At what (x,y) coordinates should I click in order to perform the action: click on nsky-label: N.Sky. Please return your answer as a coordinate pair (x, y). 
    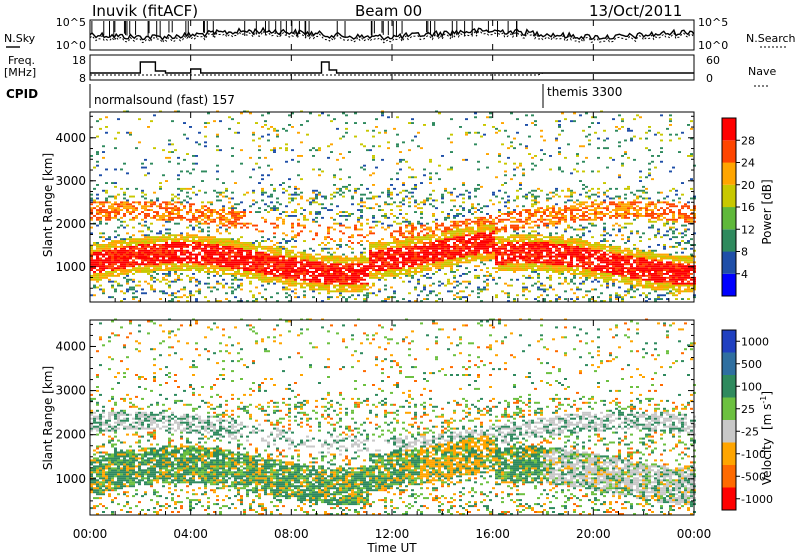
    Looking at the image, I should click on (20, 38).